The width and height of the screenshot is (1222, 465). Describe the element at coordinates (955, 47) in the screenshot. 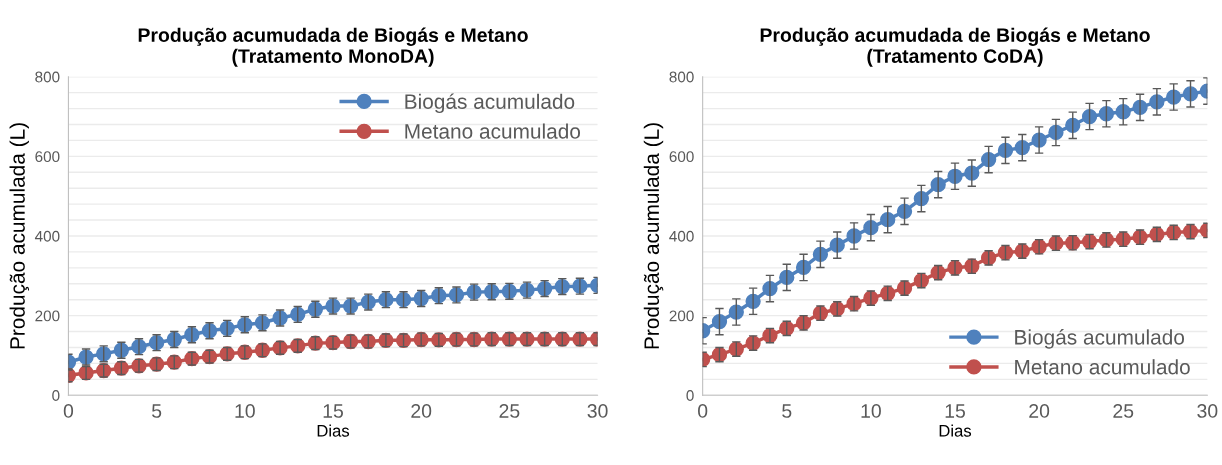

I see `chart-title: Produção acumudada de Biogás e Metano (Tratamento CoDA)` at that location.